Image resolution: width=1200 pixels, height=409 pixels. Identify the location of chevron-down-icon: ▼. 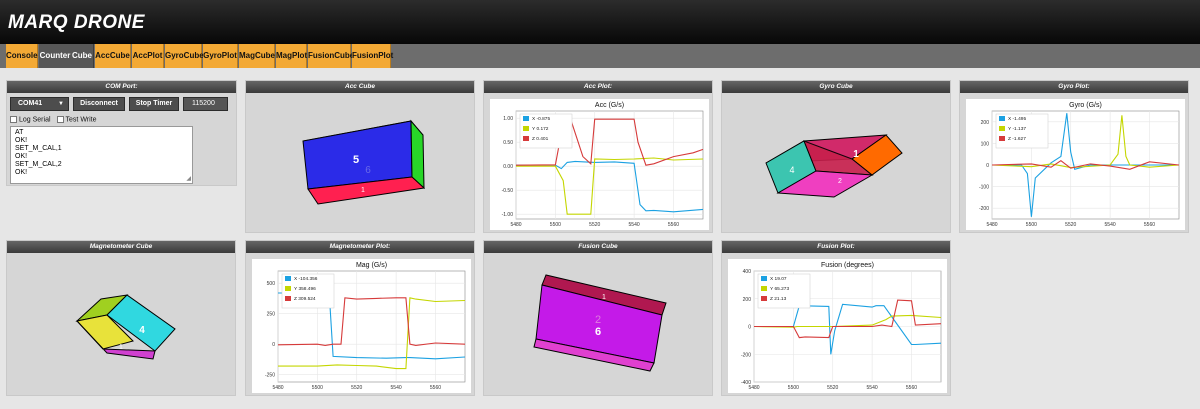
(61, 104).